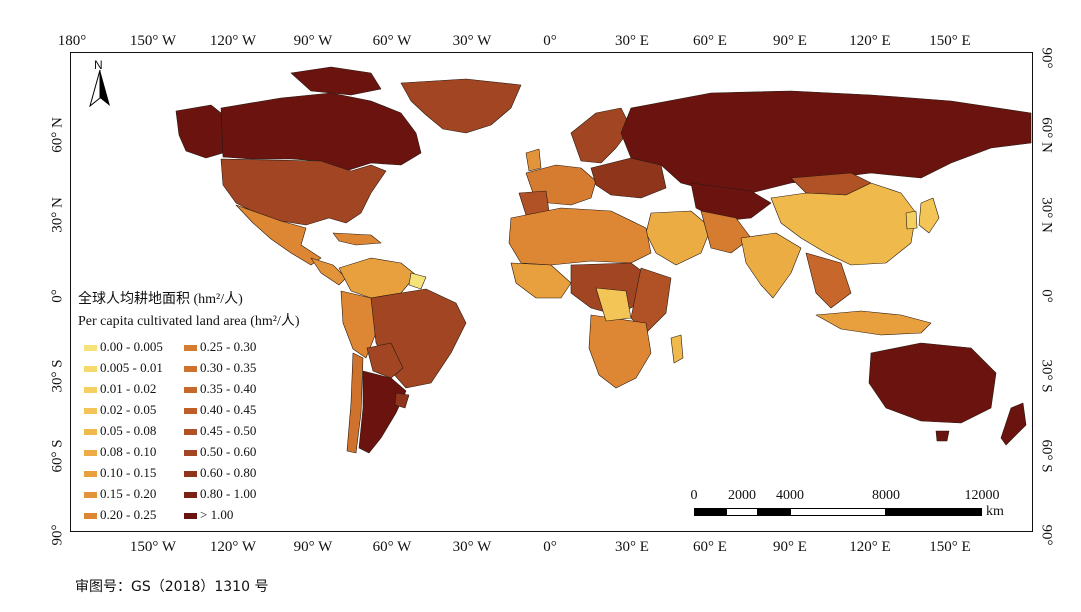  I want to click on legend-item: 0.08 - 0.10, so click(120, 452).